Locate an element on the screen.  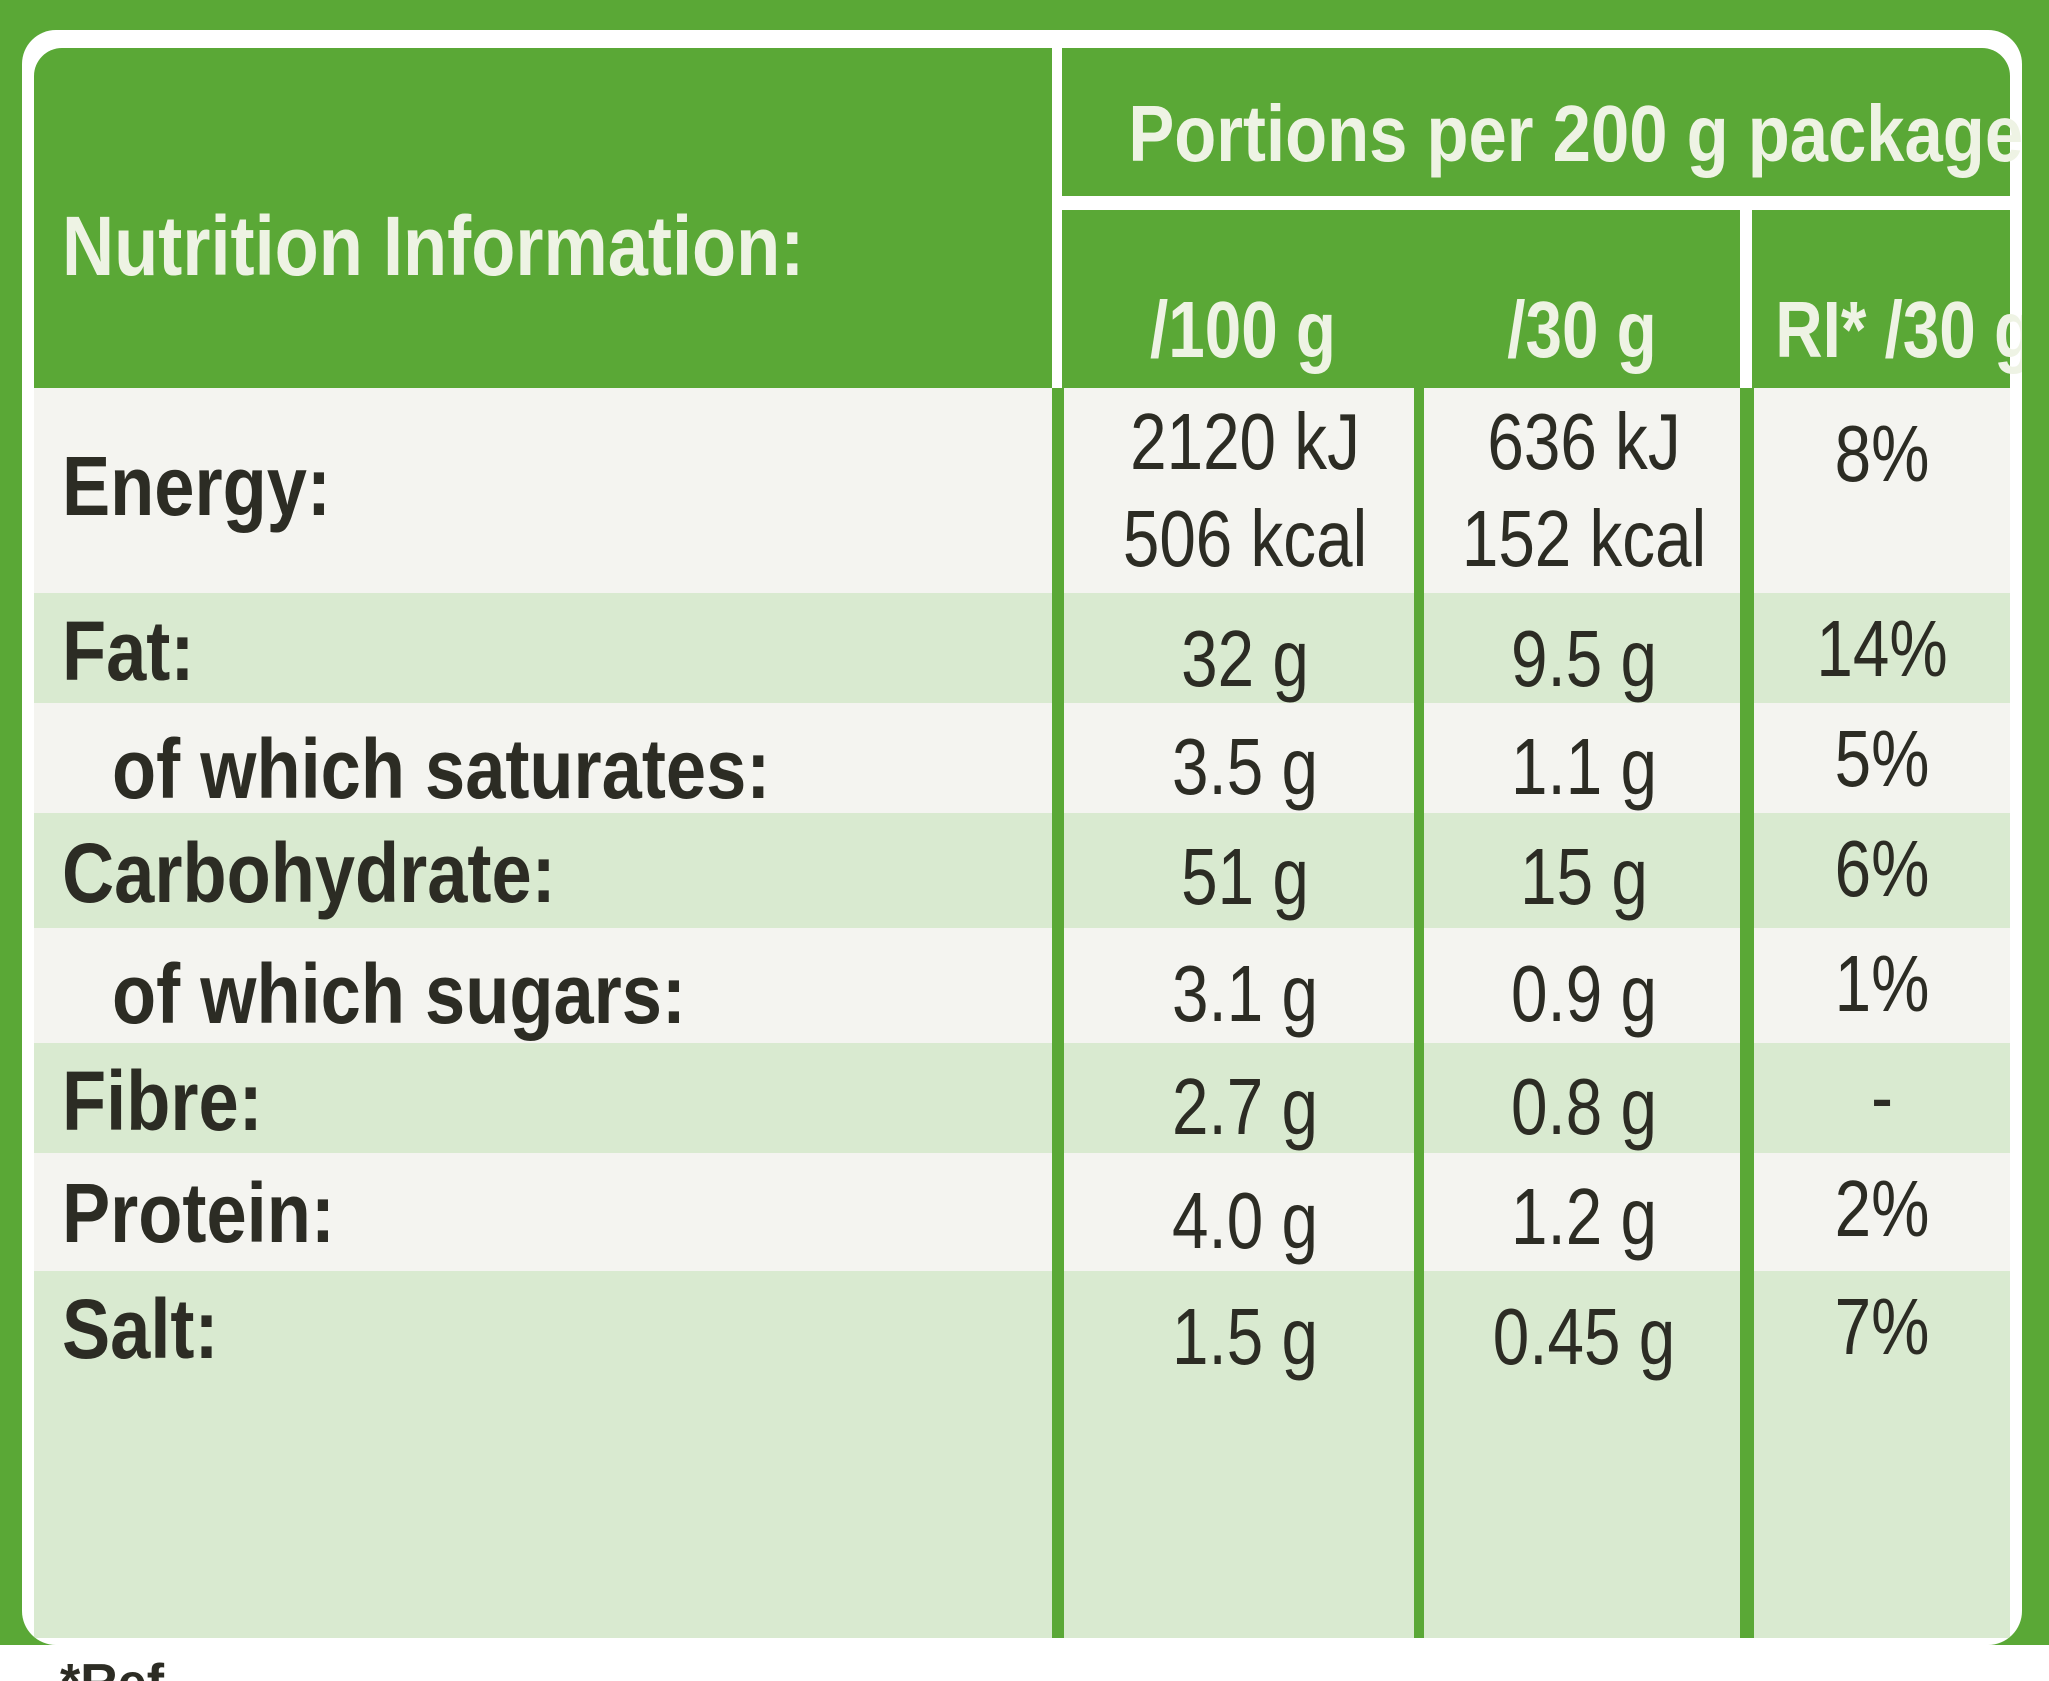
value-per-30g: 0.8 g is located at coordinates (1584, 1106).